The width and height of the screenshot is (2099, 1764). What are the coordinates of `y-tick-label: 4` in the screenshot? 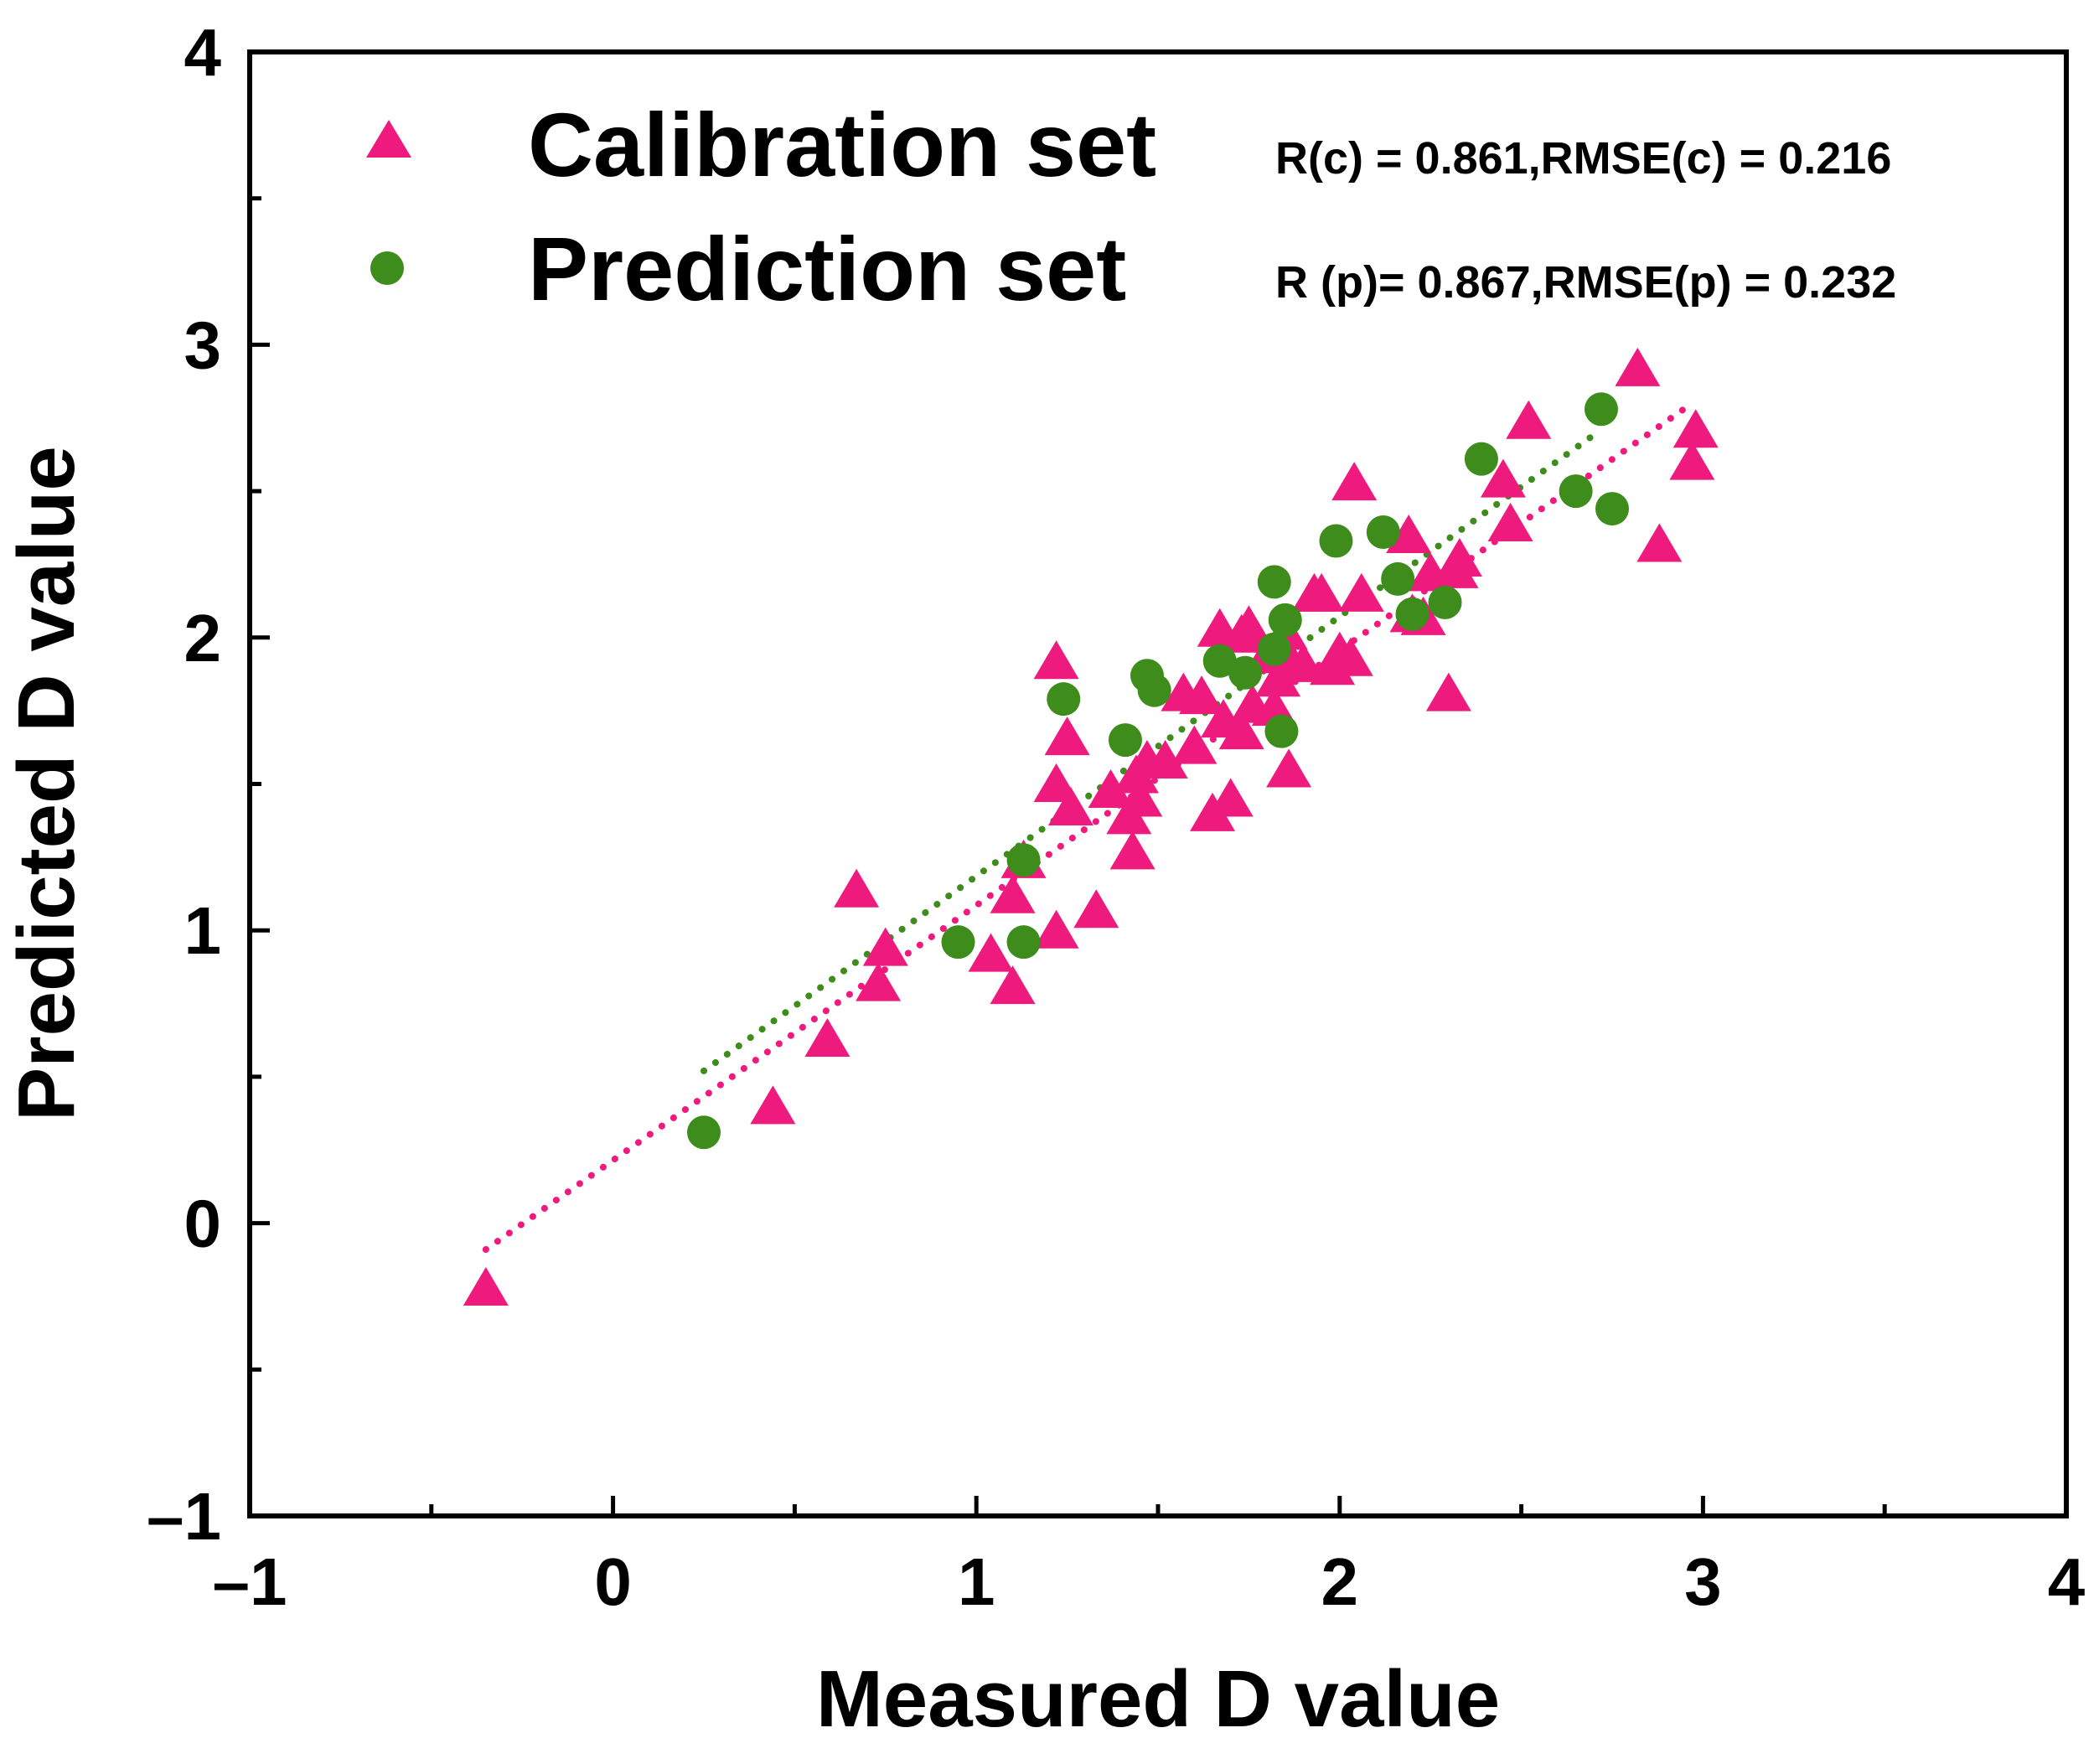 It's located at (203, 52).